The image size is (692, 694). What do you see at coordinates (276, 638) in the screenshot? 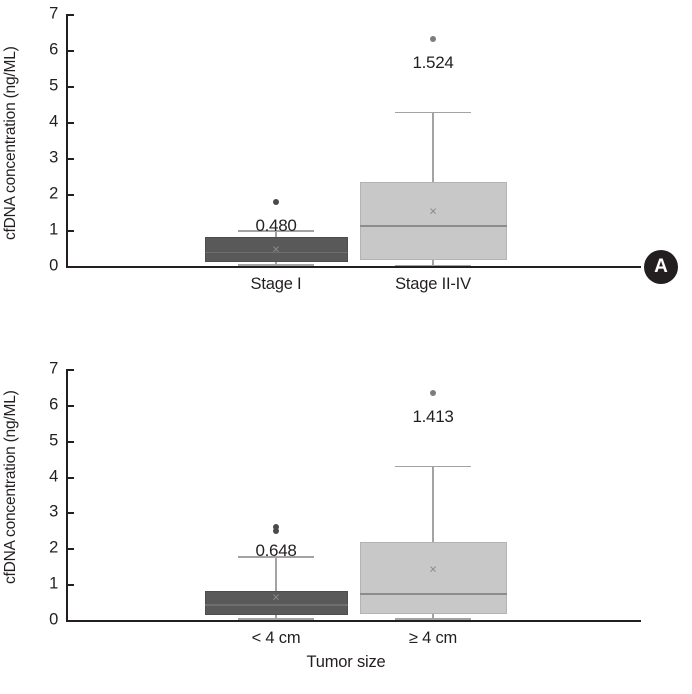
I see `category-label: < 4 cm` at bounding box center [276, 638].